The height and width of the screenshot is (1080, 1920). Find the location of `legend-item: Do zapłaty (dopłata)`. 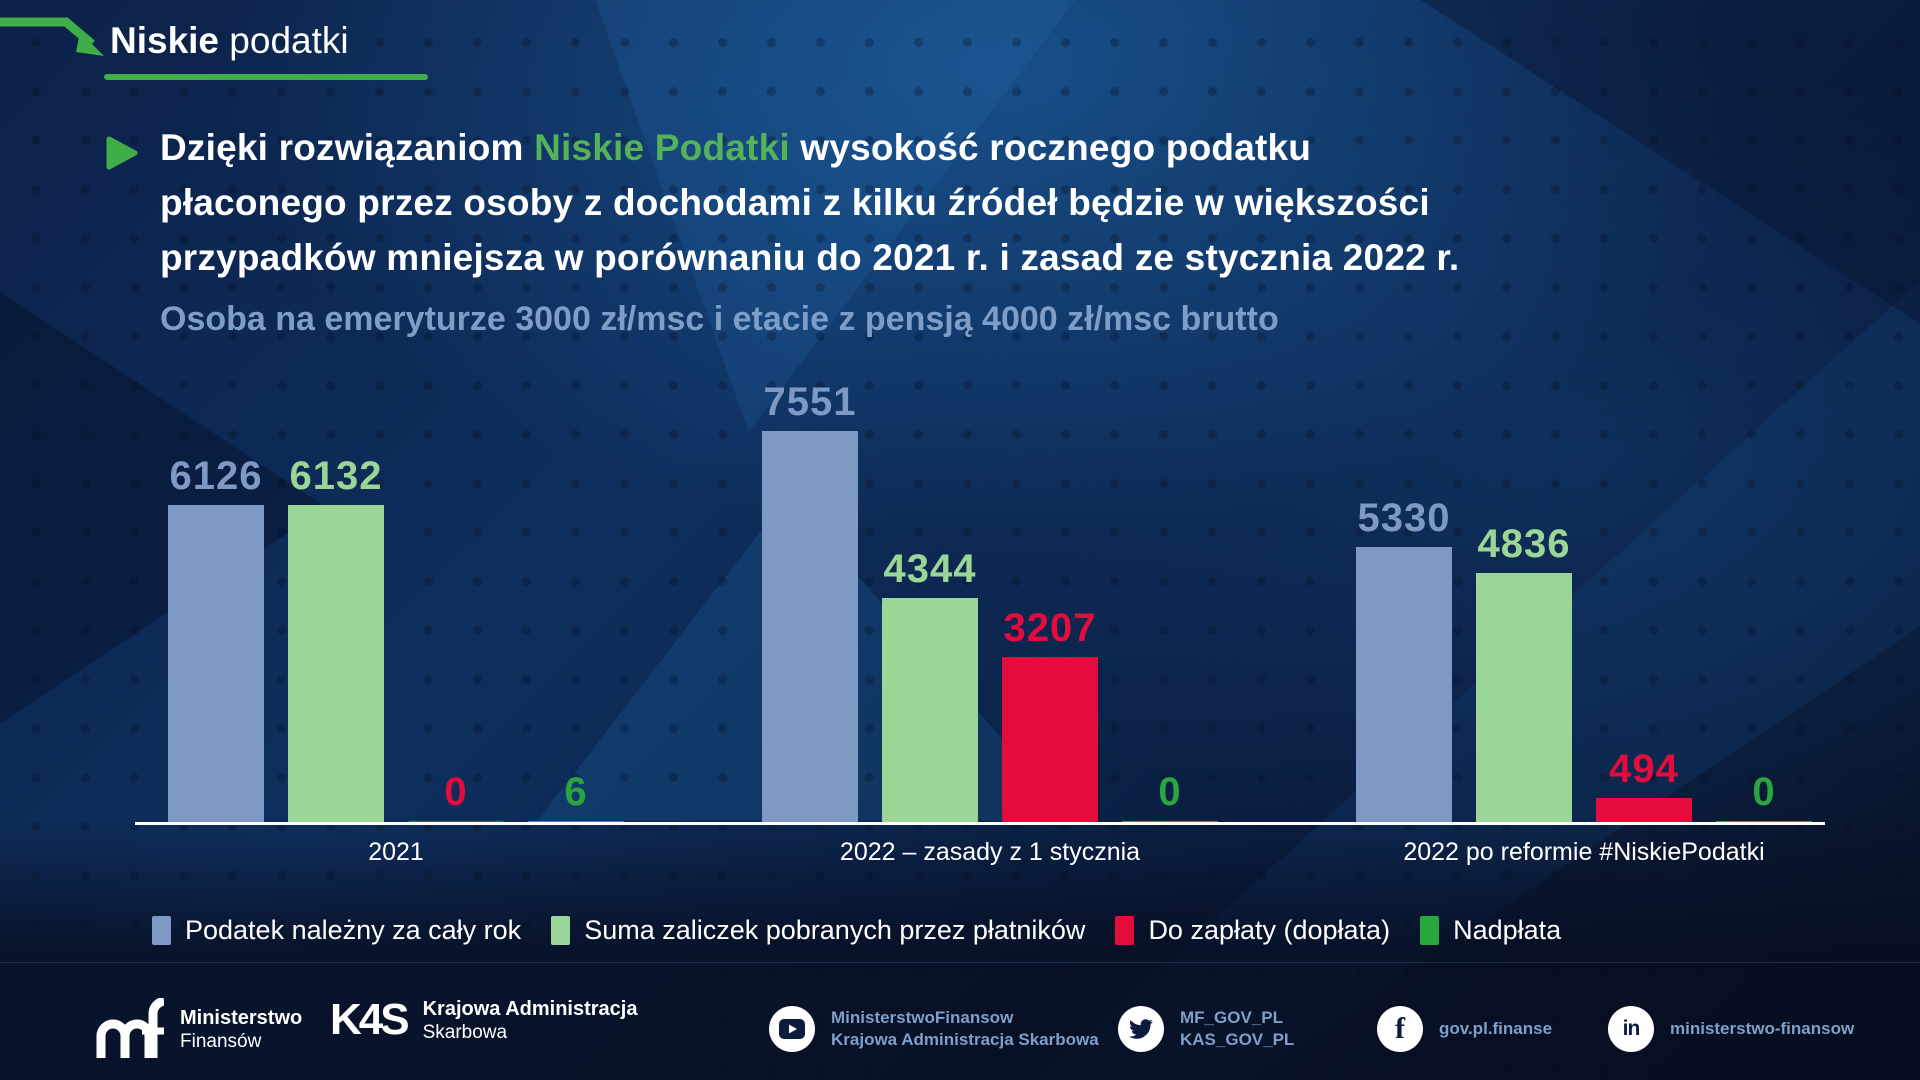

legend-item: Do zapłaty (dopłata) is located at coordinates (1252, 930).